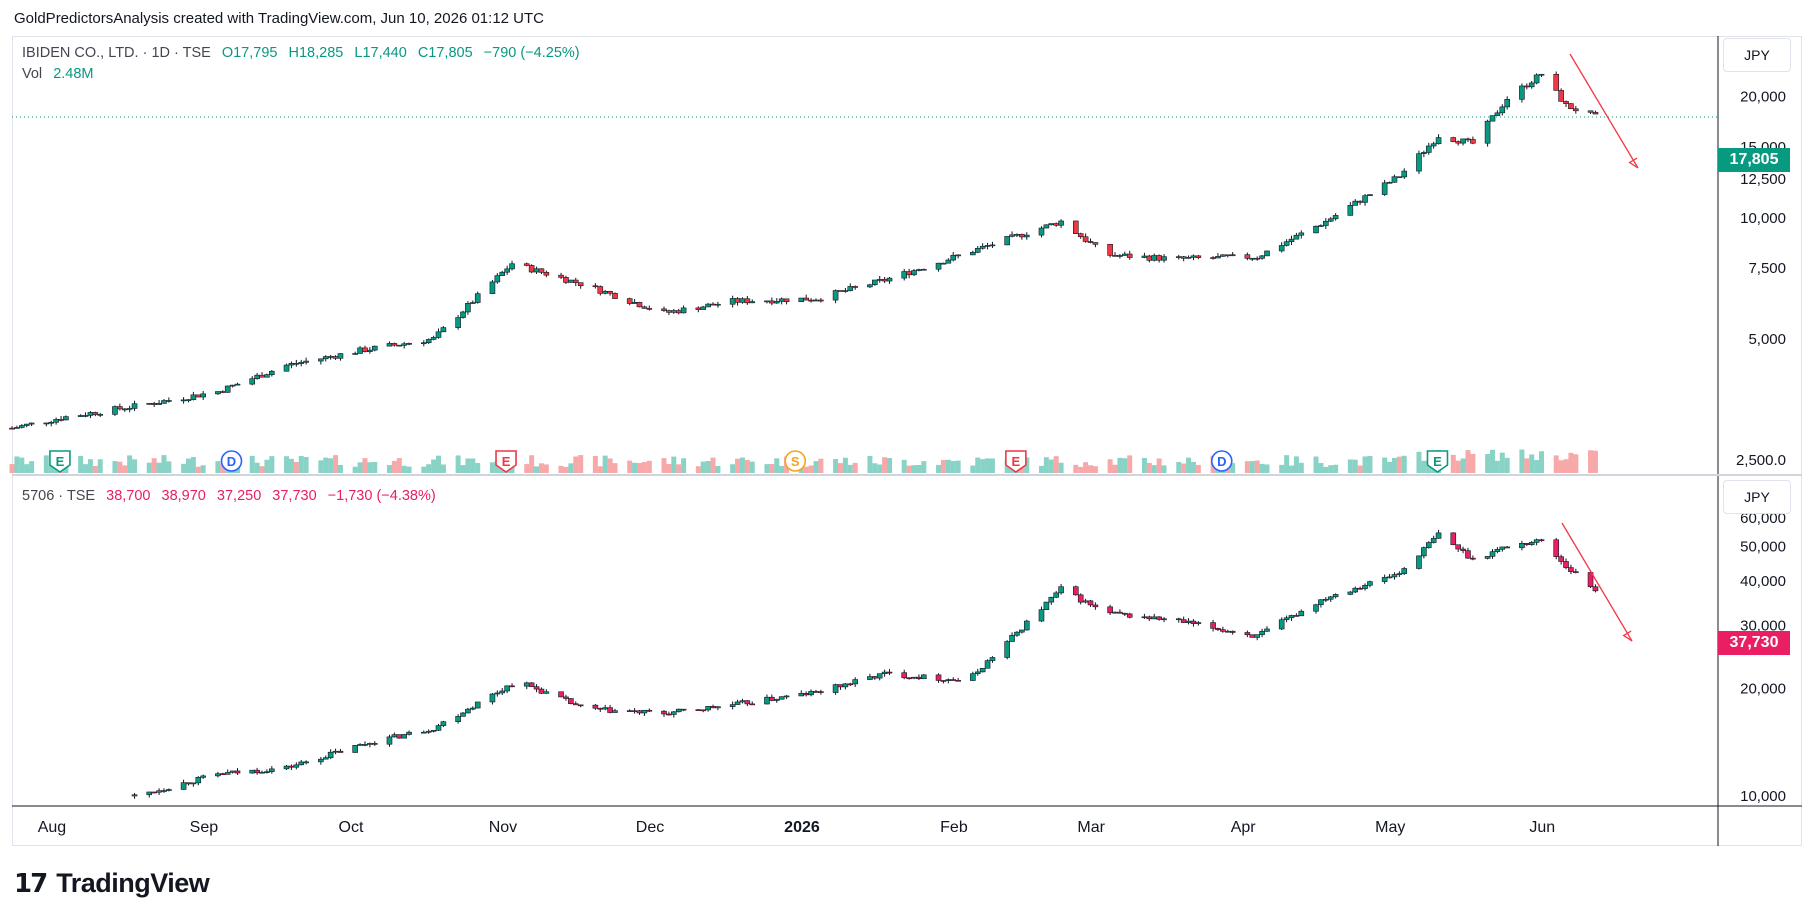  Describe the element at coordinates (1763, 179) in the screenshot. I see `pane1-y-tick-label: 12,500` at that location.